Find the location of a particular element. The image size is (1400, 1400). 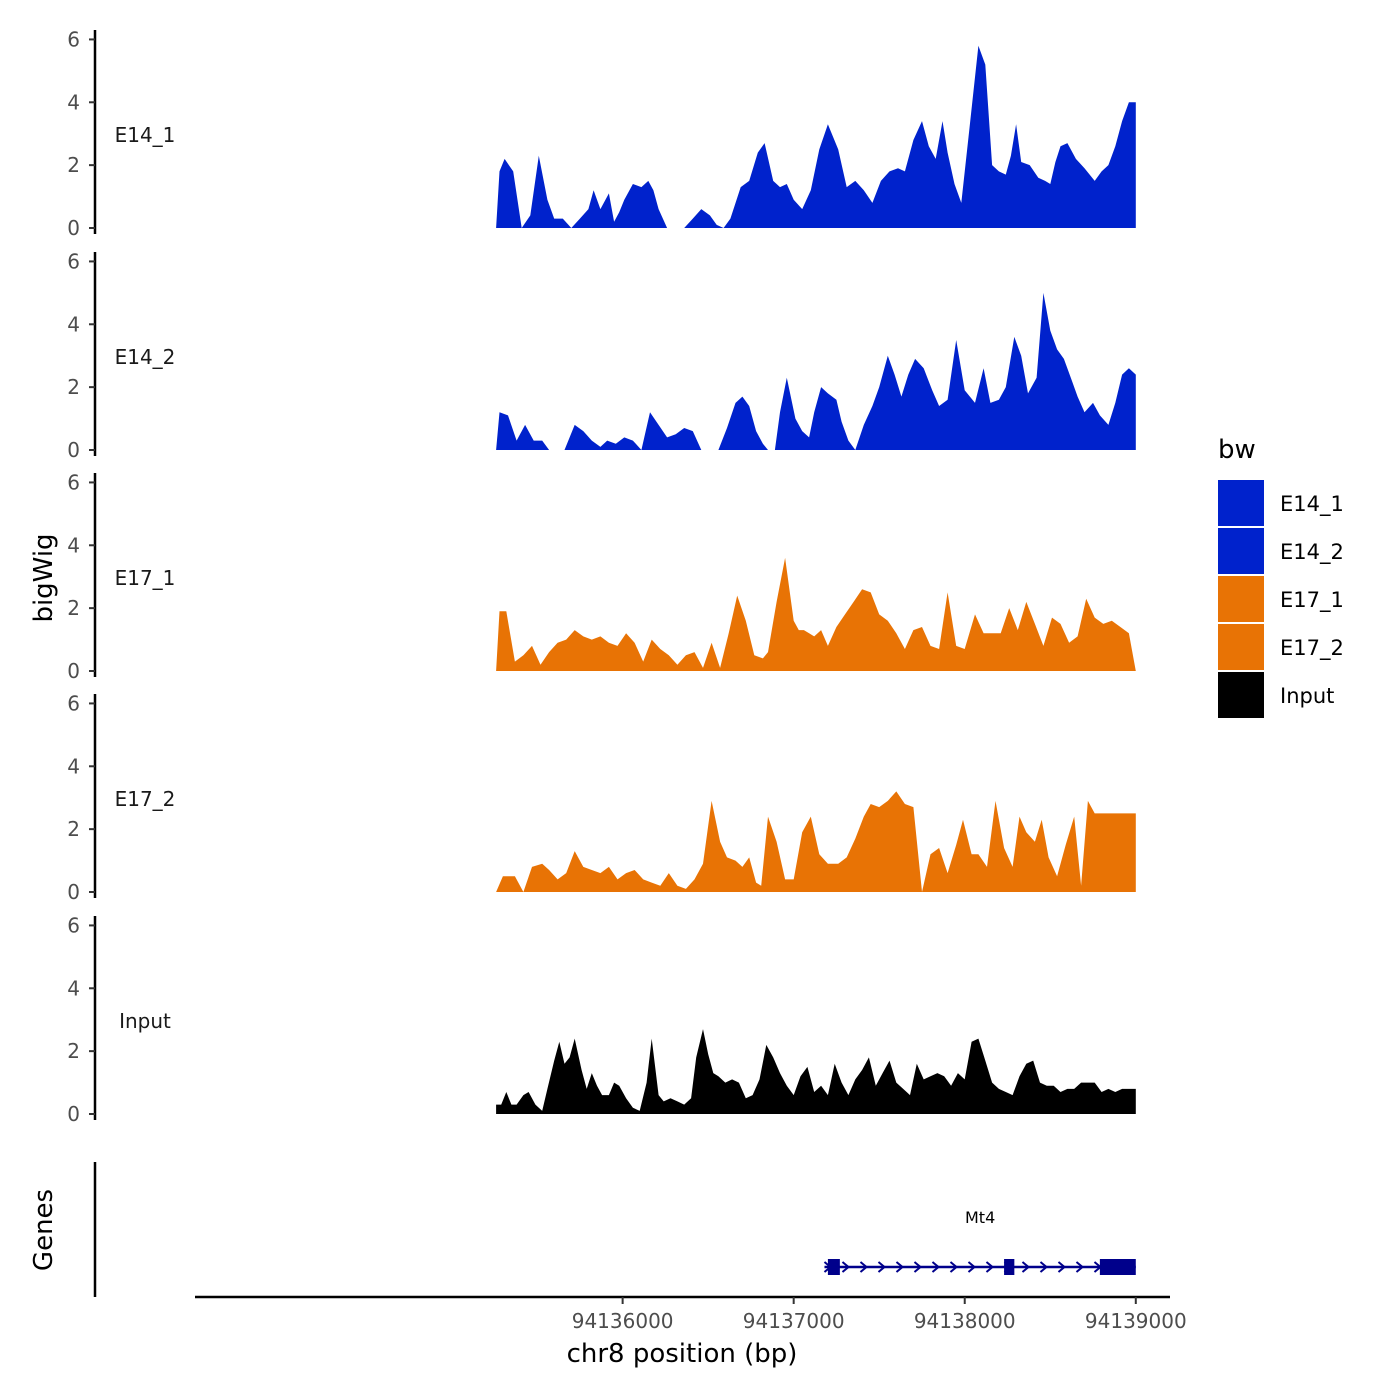

track-E17_2: 0 2 4 6 E17_2 is located at coordinates (601, 797).